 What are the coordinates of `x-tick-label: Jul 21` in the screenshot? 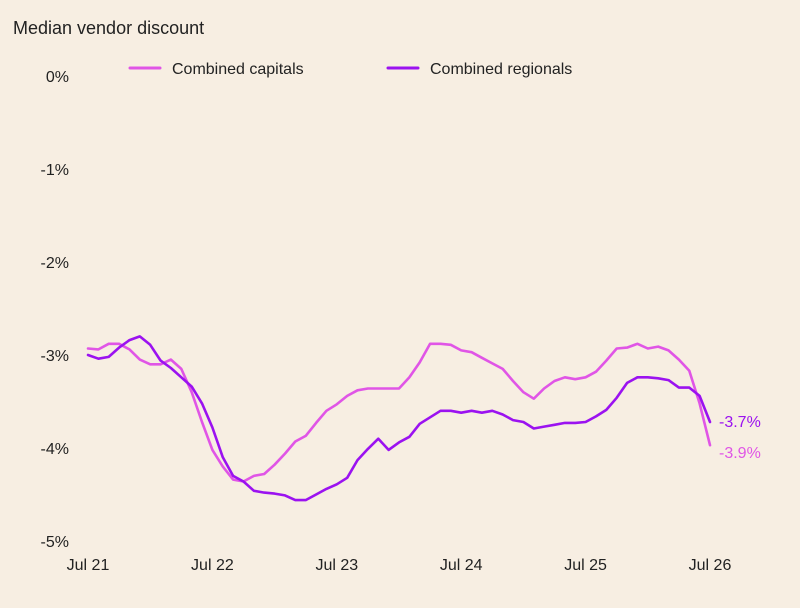 It's located at (88, 565).